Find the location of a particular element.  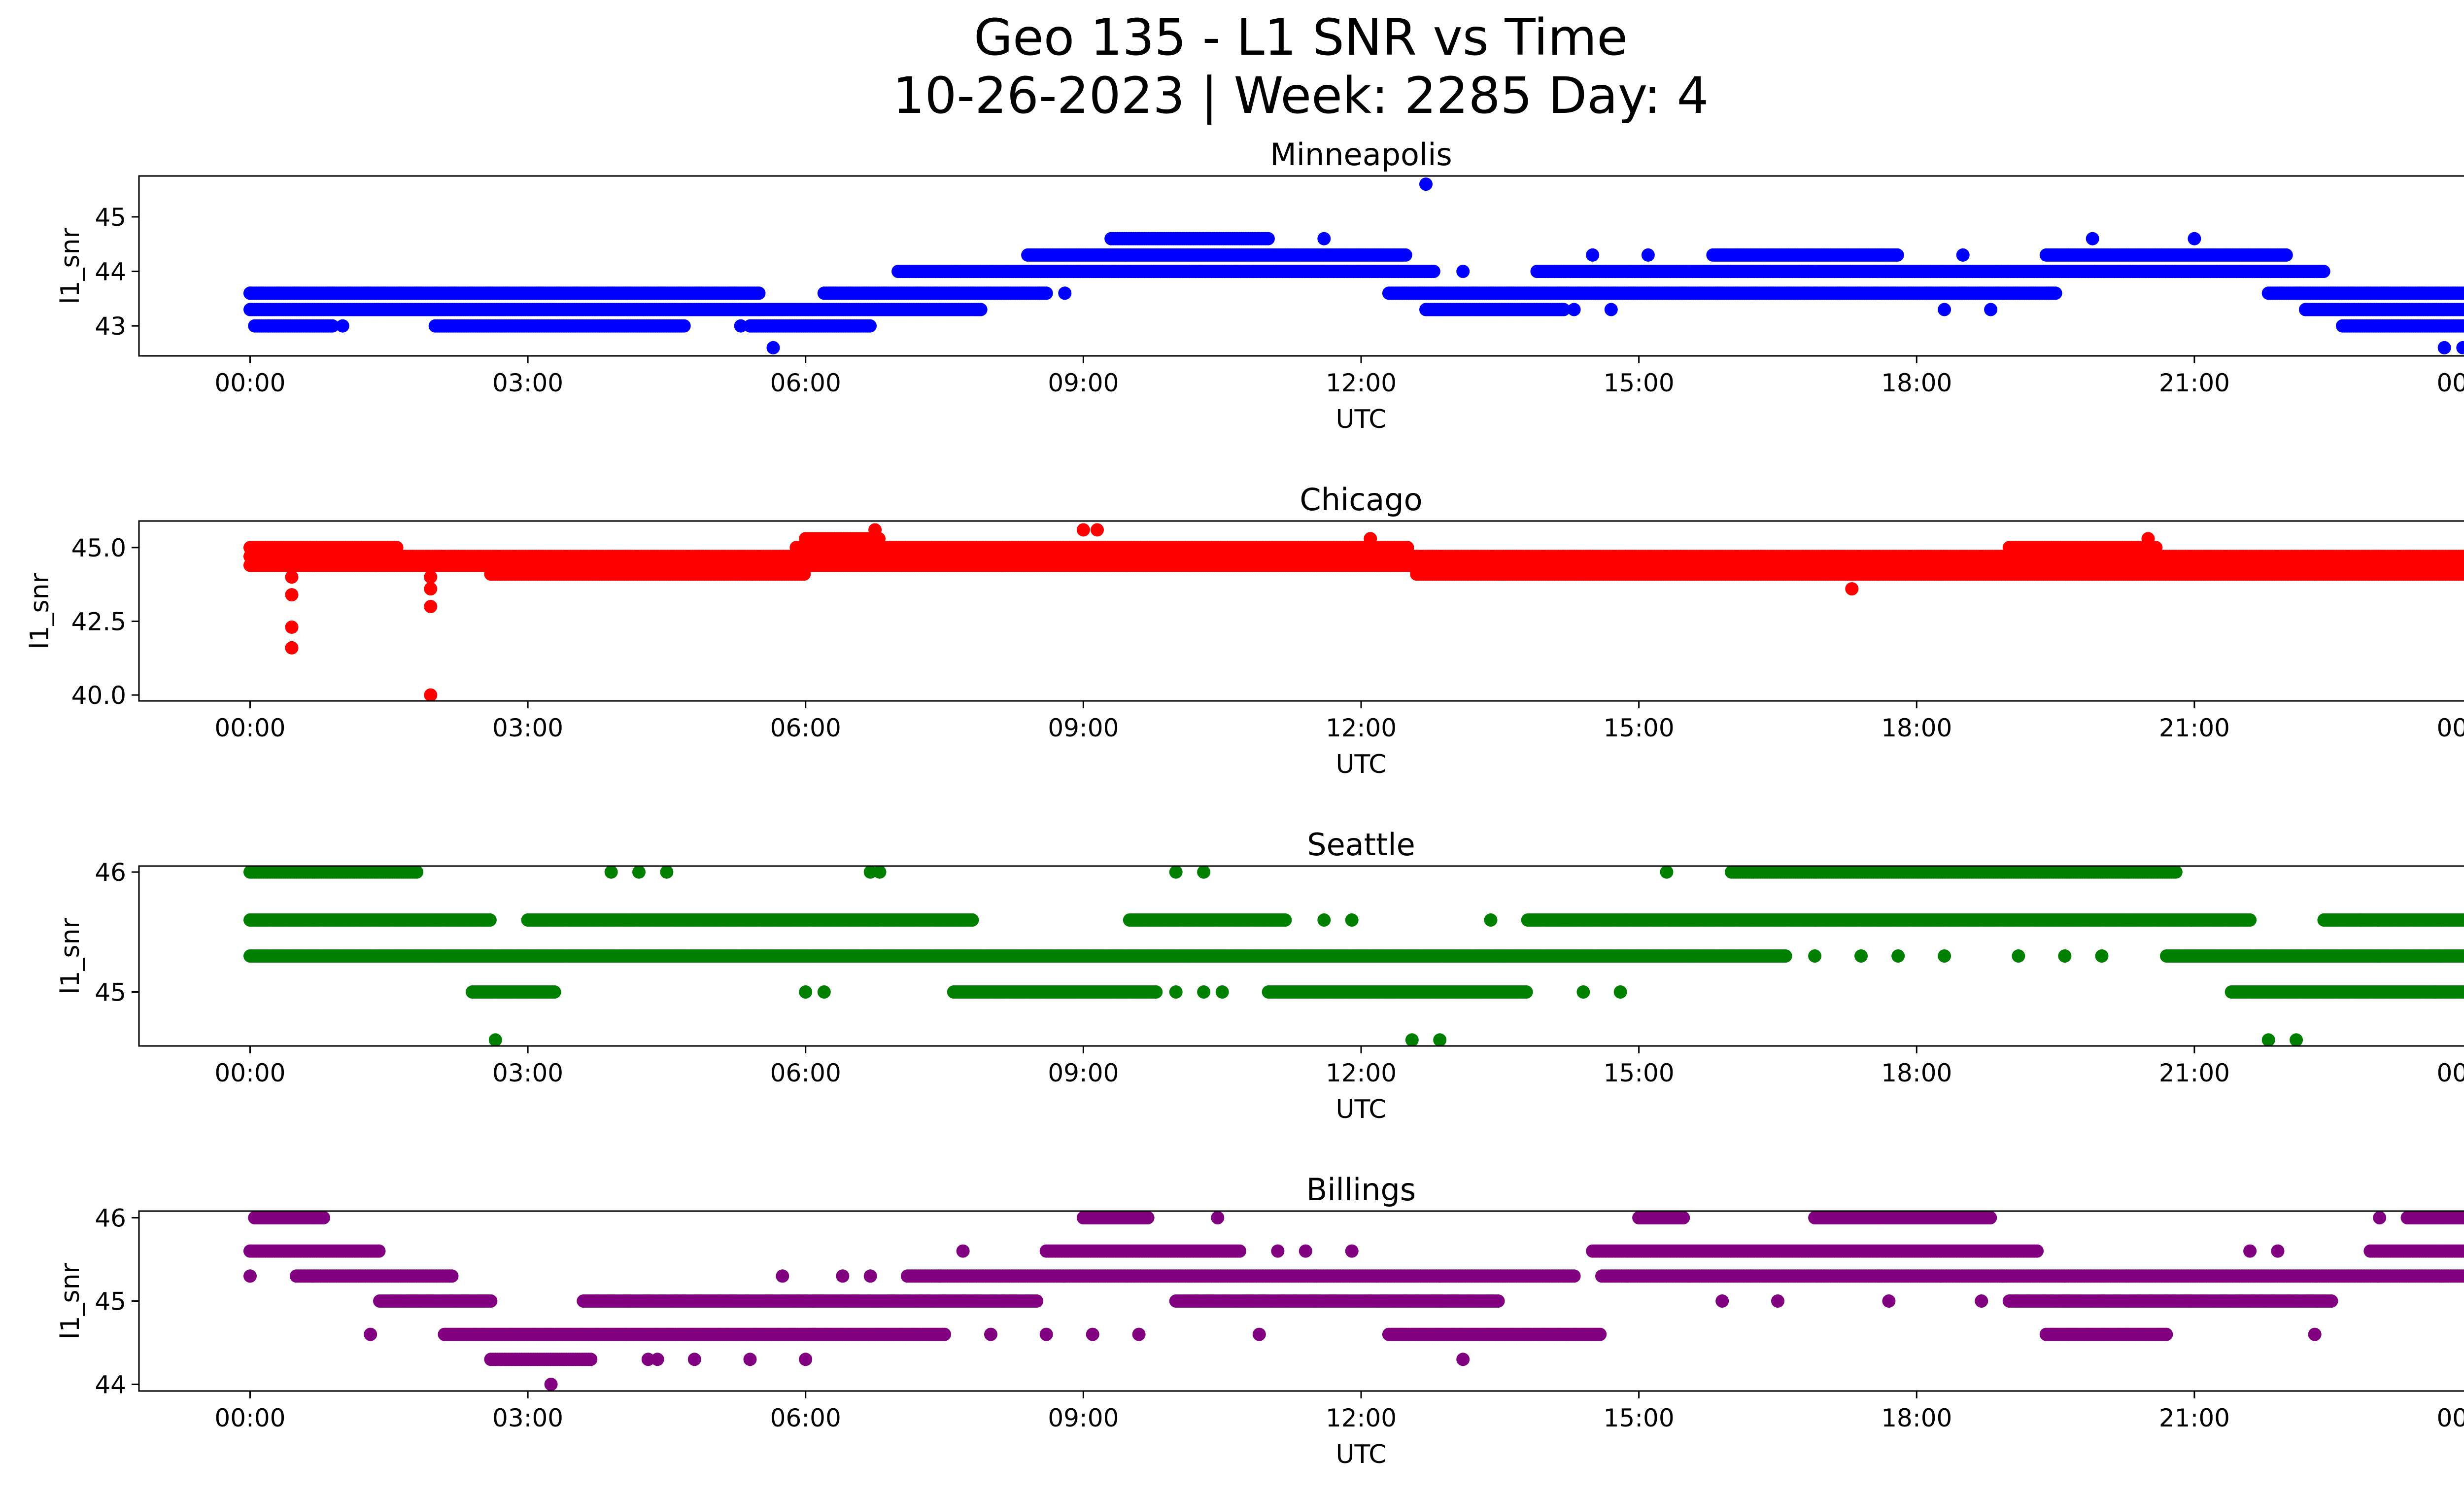

figure-title-line1: Geo 135 - L1 SNR vs Time is located at coordinates (1301, 37).